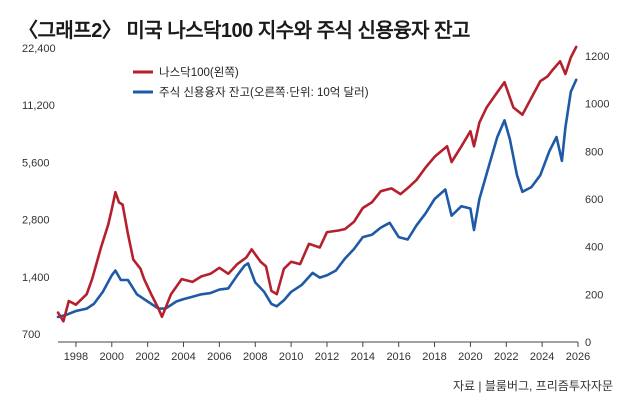  Describe the element at coordinates (31, 335) in the screenshot. I see `y-left-tick-label: 700` at that location.